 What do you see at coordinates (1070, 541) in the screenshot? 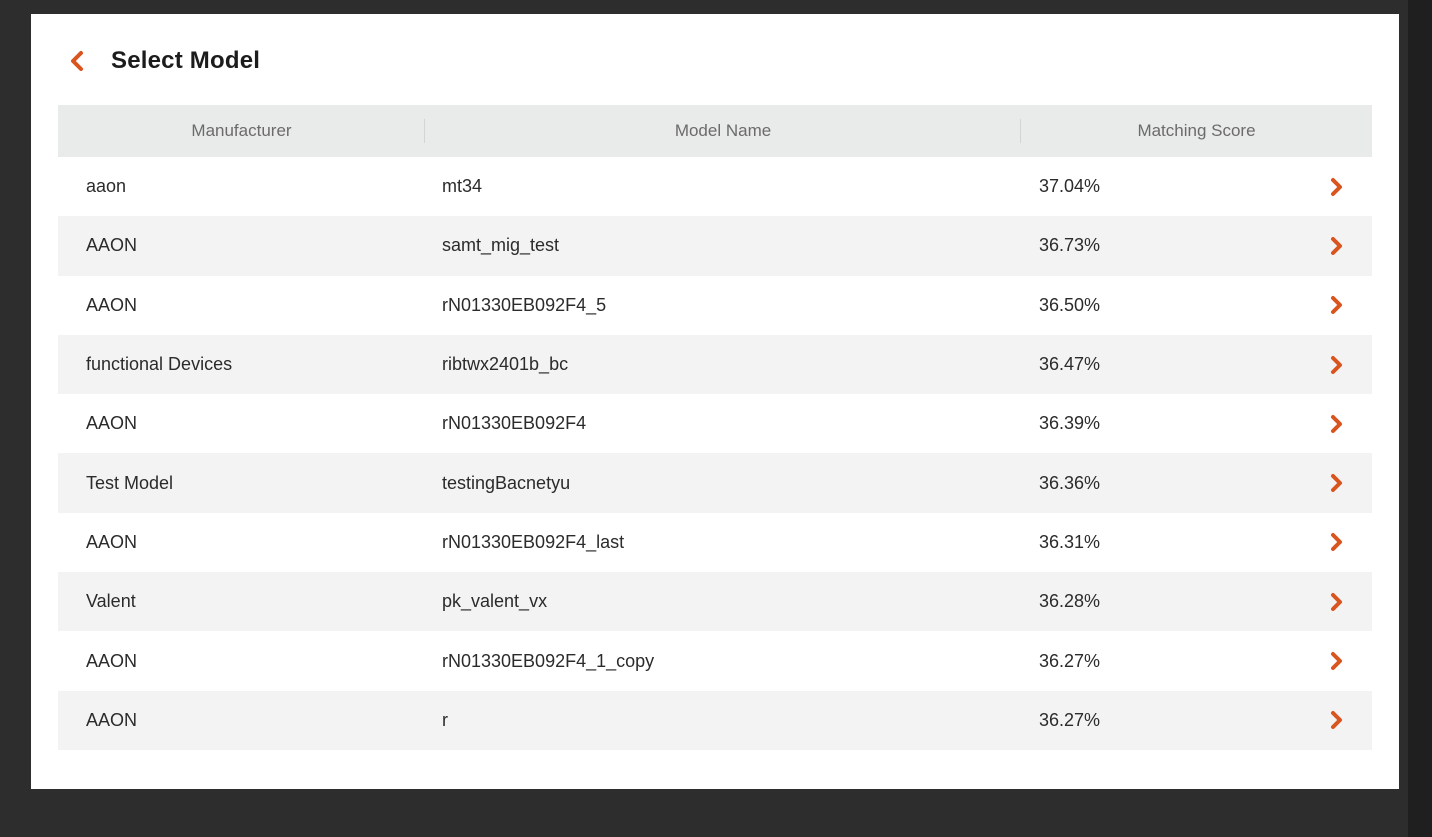
I see `matching-score-cell: 36.31%` at bounding box center [1070, 541].